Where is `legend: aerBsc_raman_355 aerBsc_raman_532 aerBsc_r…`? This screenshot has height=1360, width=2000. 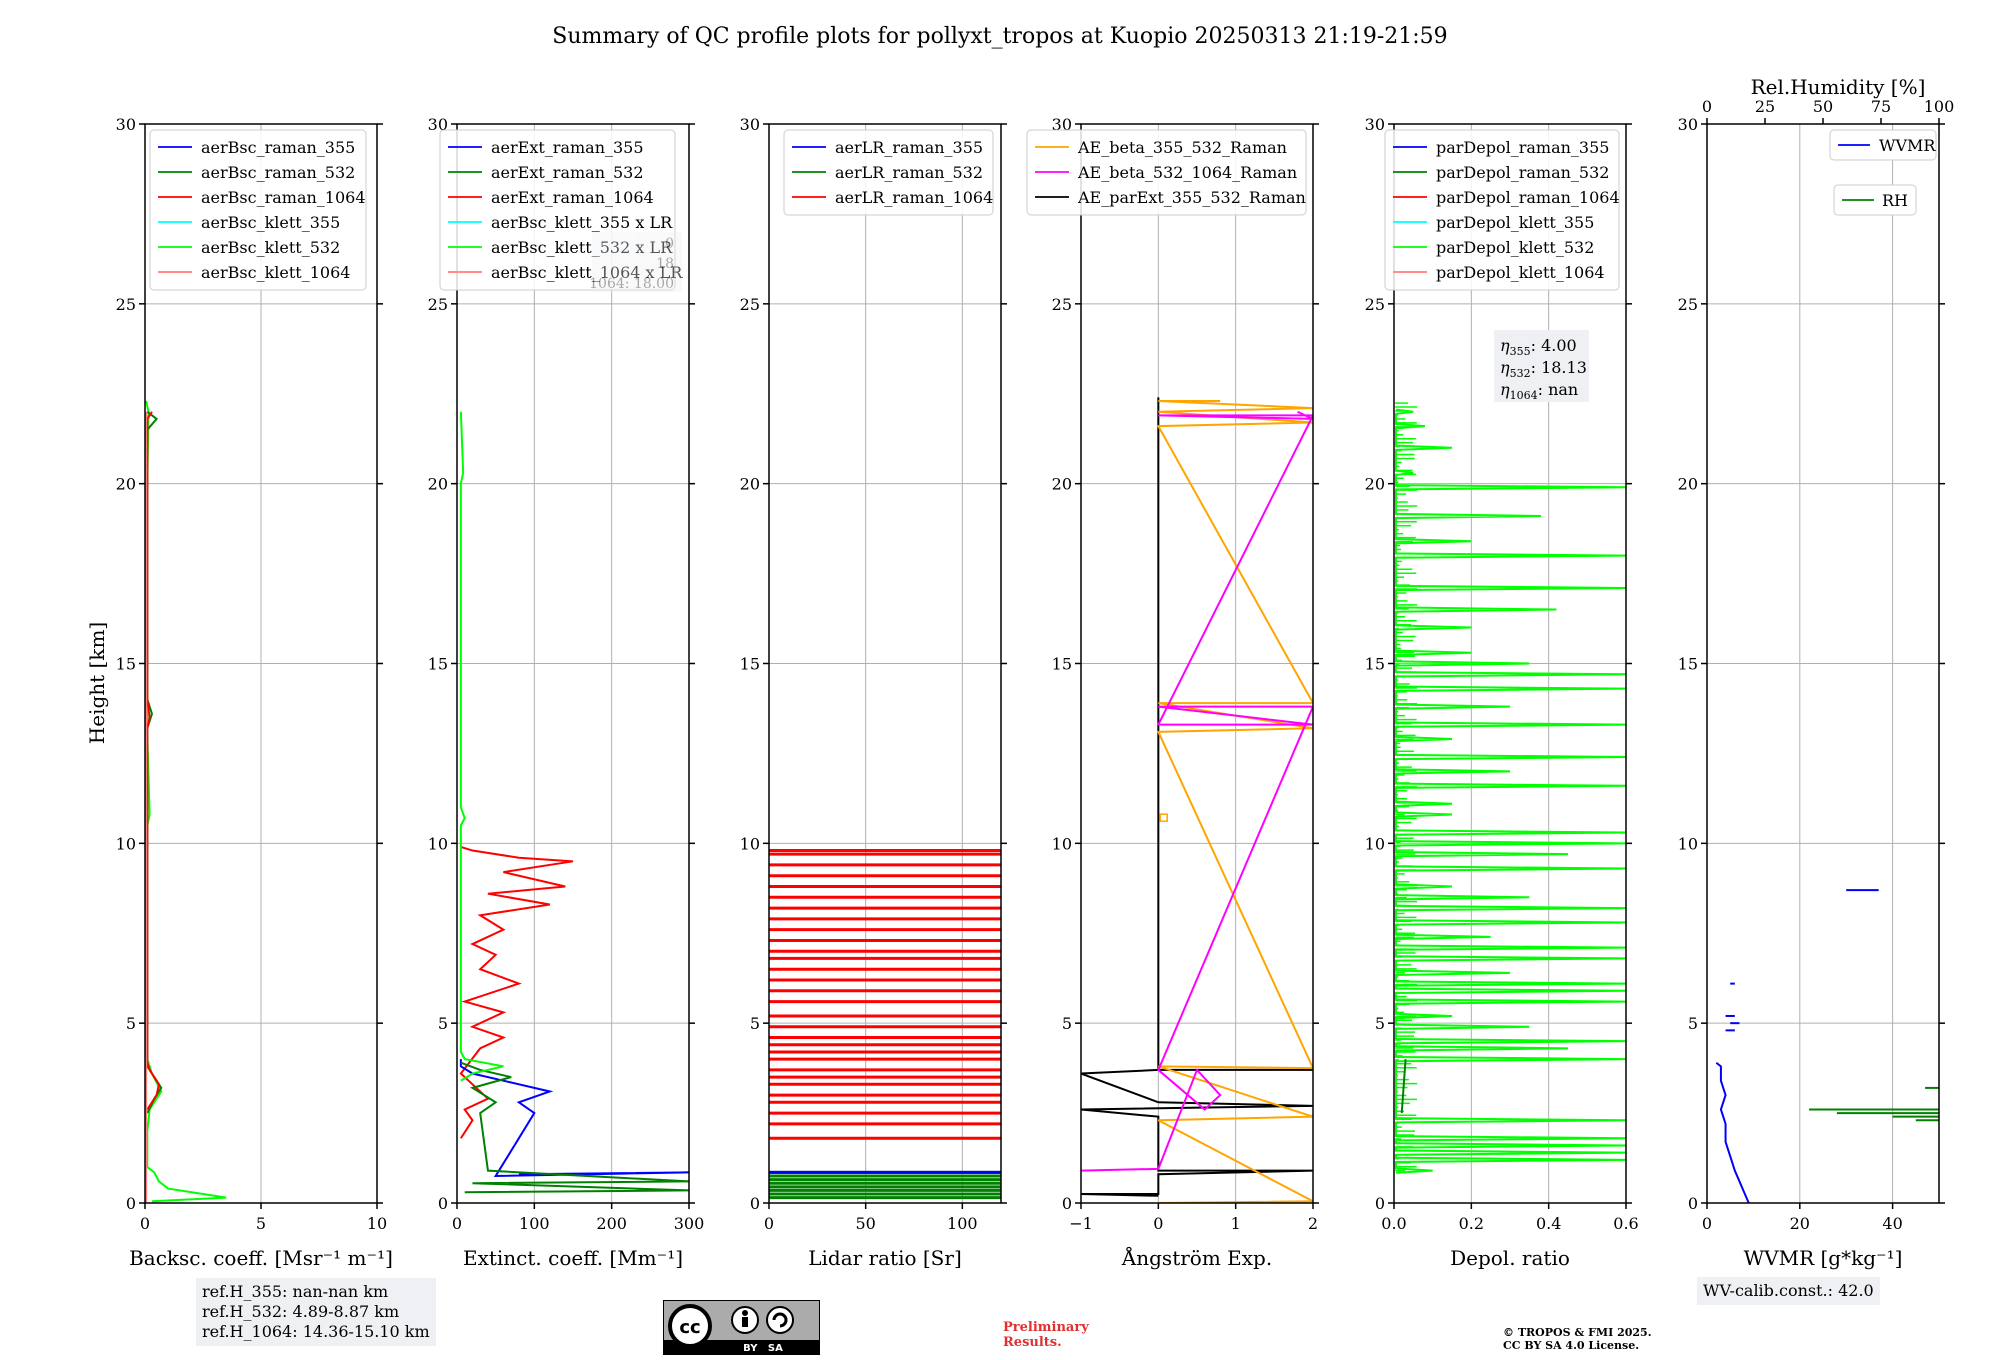 legend: aerBsc_raman_355 aerBsc_raman_532 aerBsc_r… is located at coordinates (258, 210).